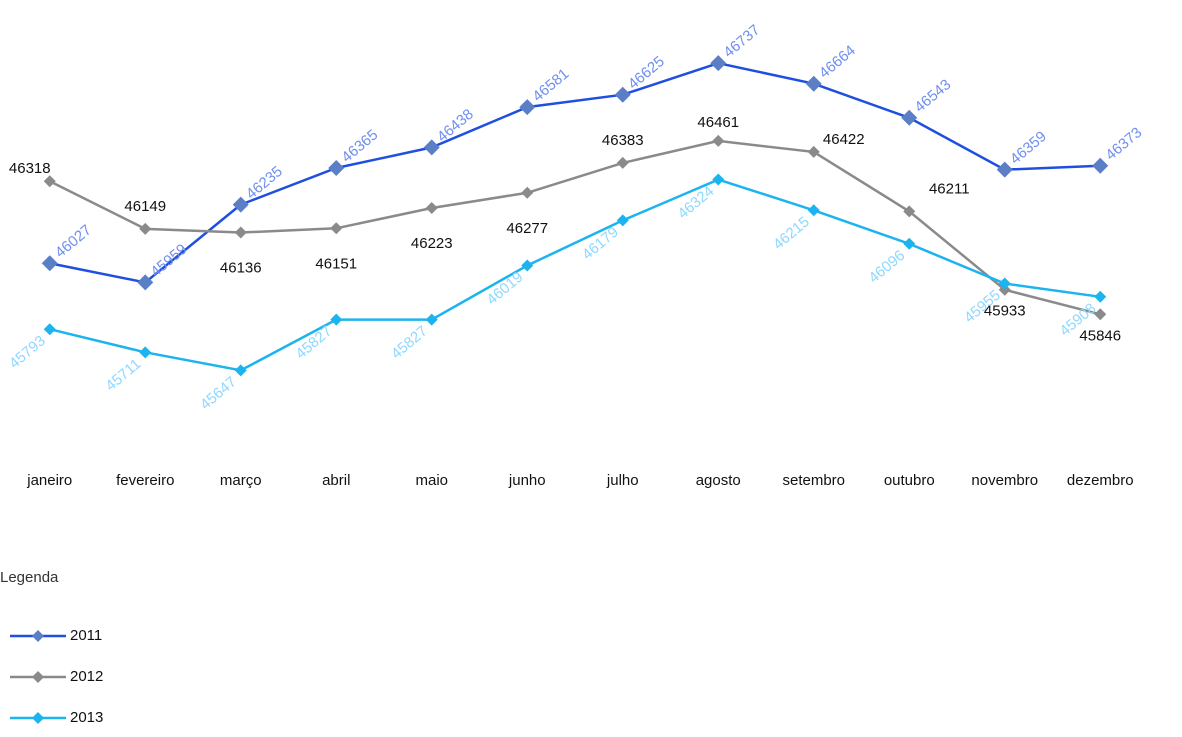 This screenshot has height=737, width=1182. I want to click on x-tick-label: outubro, so click(909, 480).